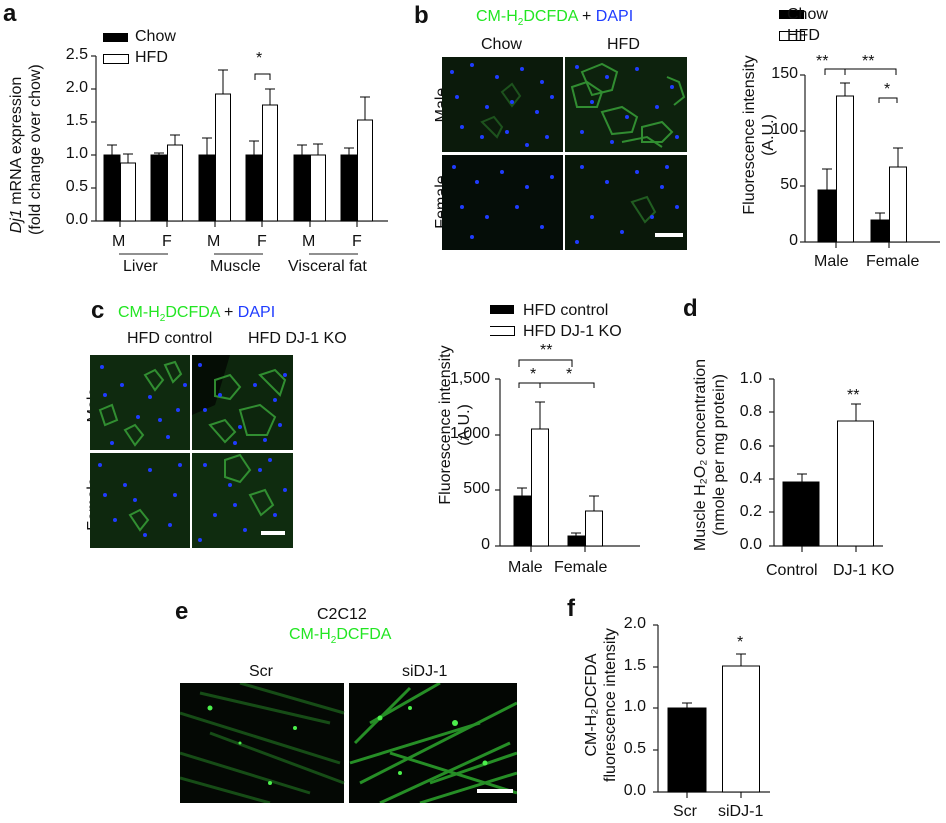 The width and height of the screenshot is (946, 823). What do you see at coordinates (784, 129) in the screenshot?
I see `ytick: 100` at bounding box center [784, 129].